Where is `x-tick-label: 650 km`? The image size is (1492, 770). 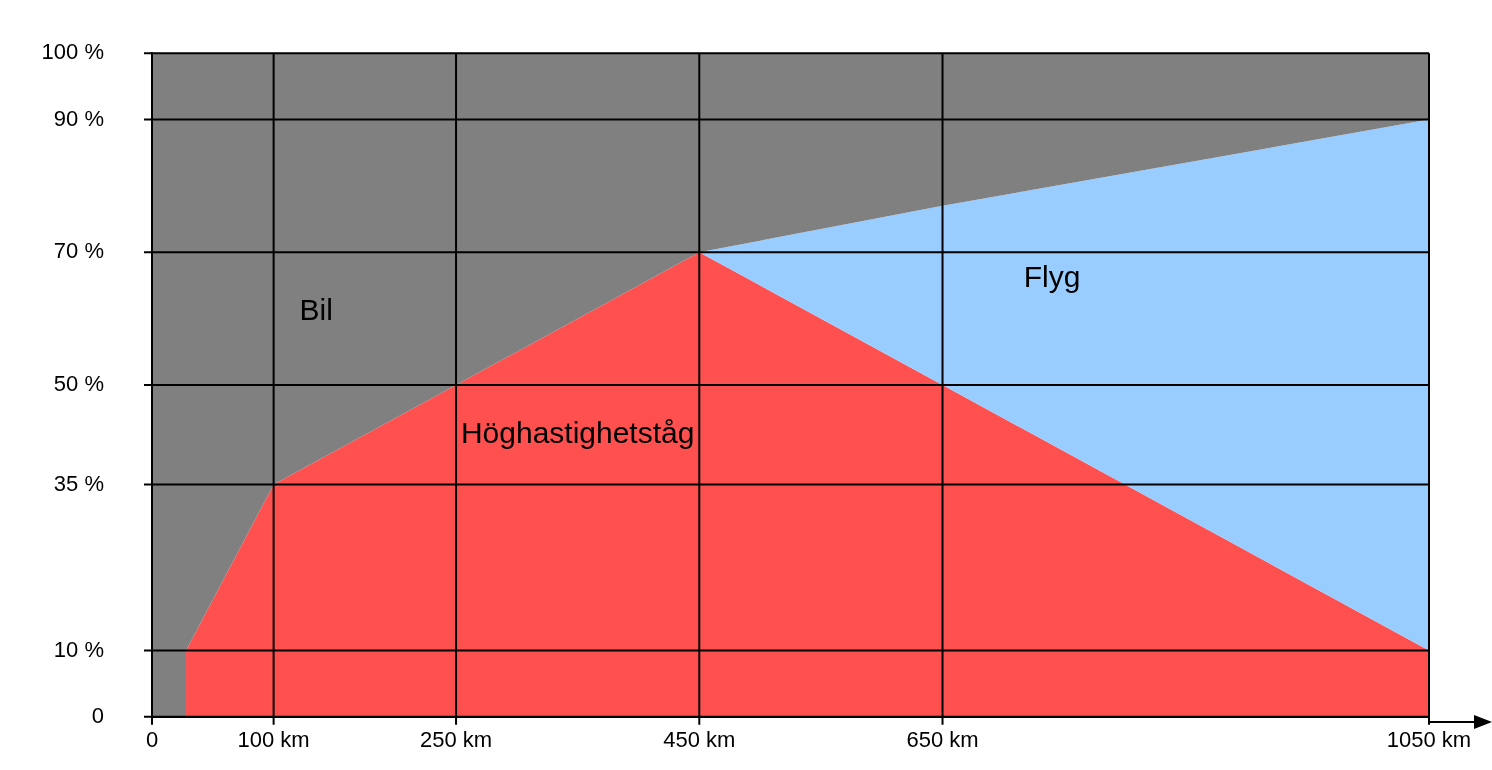 x-tick-label: 650 km is located at coordinates (942, 740).